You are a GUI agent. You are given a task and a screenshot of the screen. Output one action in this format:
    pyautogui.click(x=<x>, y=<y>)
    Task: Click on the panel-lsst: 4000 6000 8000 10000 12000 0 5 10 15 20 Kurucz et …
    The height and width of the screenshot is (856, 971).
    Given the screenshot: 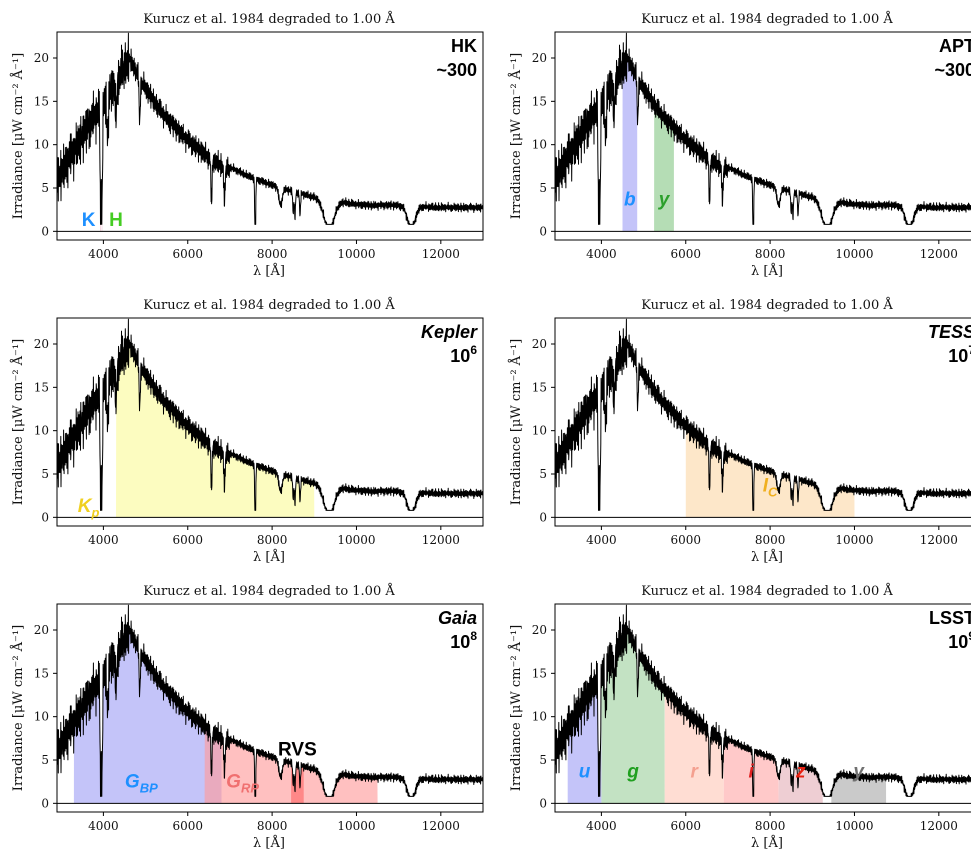 What is the action you would take?
    pyautogui.click(x=739, y=717)
    